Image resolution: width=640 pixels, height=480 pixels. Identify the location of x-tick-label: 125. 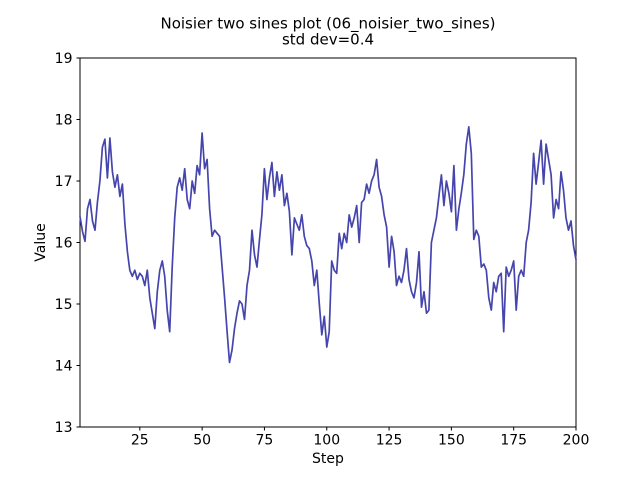
(389, 441).